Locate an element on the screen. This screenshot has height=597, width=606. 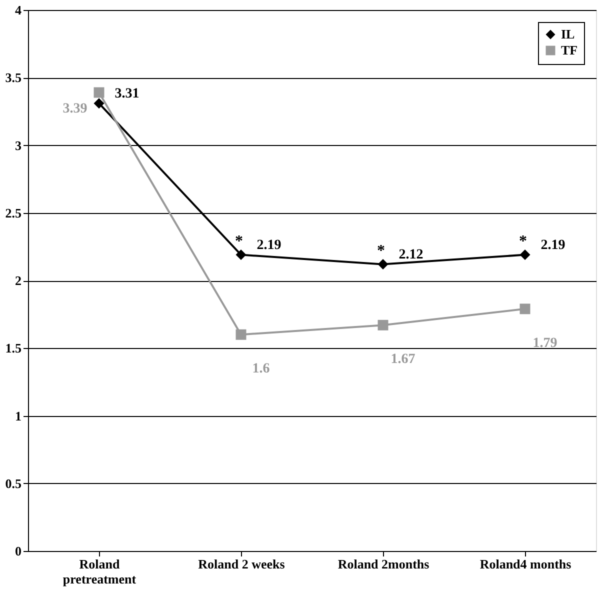
y-tick-label: 3.5 is located at coordinates (13, 78).